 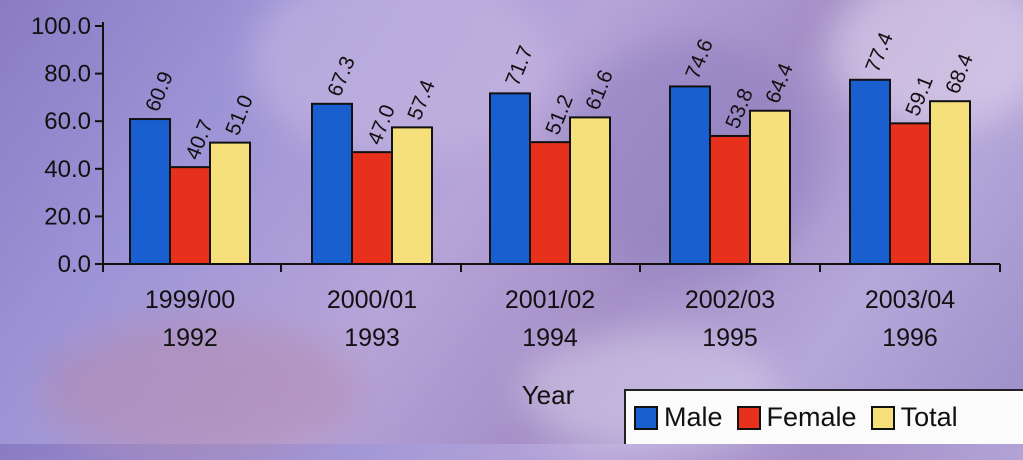 I want to click on legend-item-female: Female, so click(x=796, y=417).